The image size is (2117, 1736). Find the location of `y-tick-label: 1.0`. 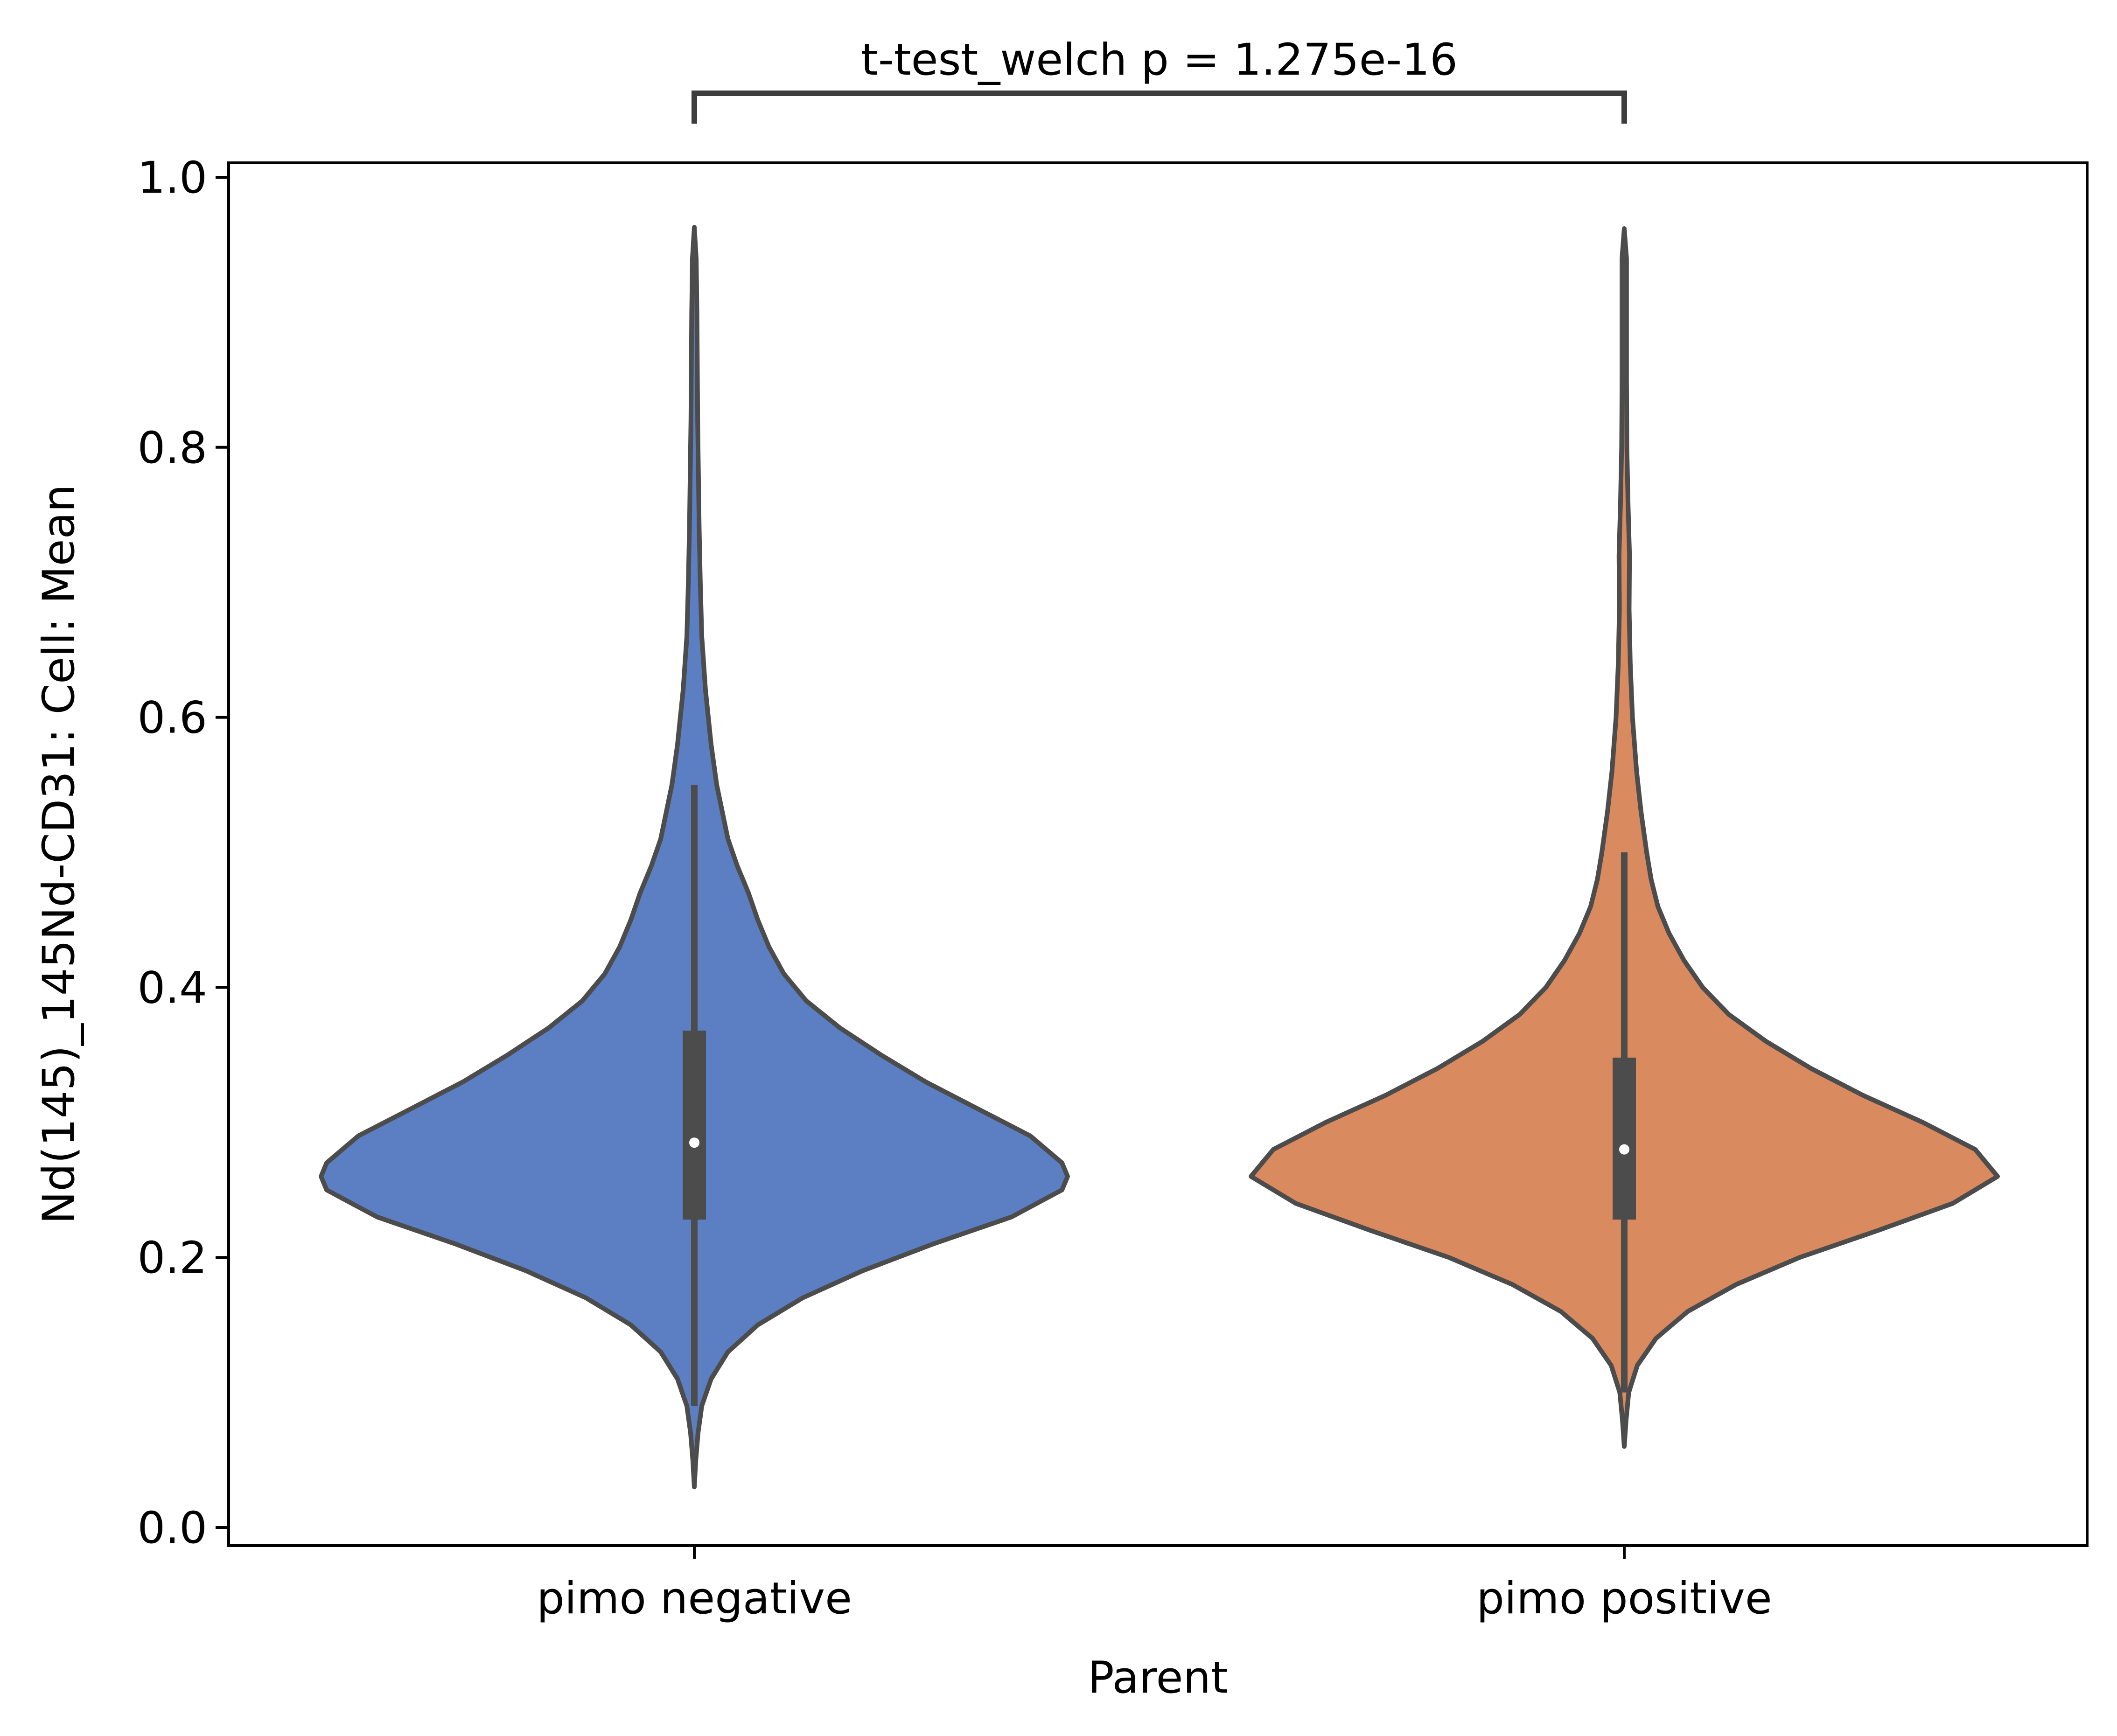

y-tick-label: 1.0 is located at coordinates (173, 178).